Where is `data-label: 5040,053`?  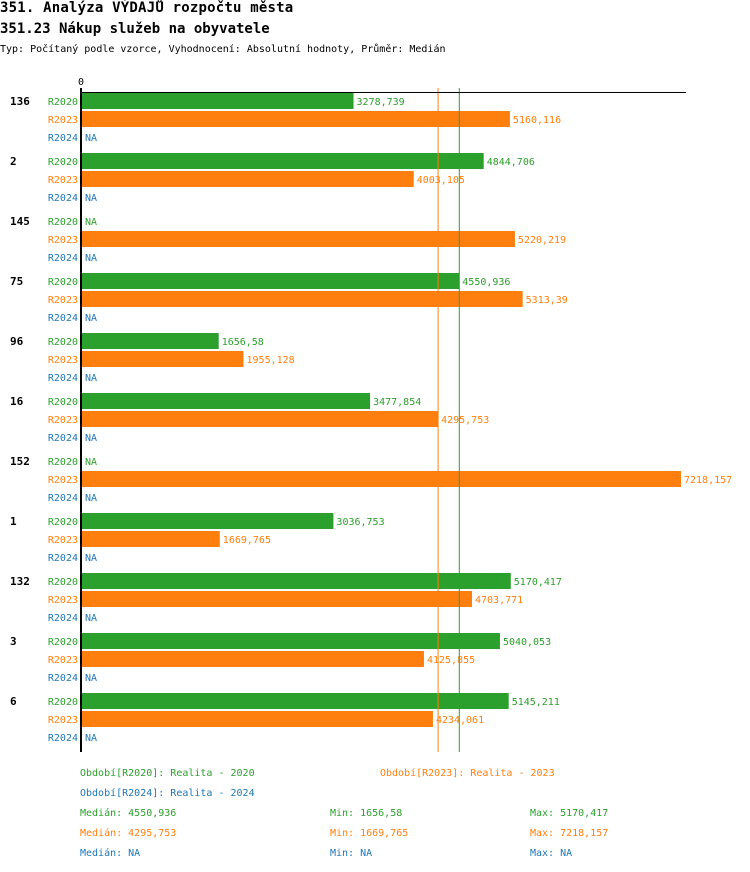 data-label: 5040,053 is located at coordinates (527, 642).